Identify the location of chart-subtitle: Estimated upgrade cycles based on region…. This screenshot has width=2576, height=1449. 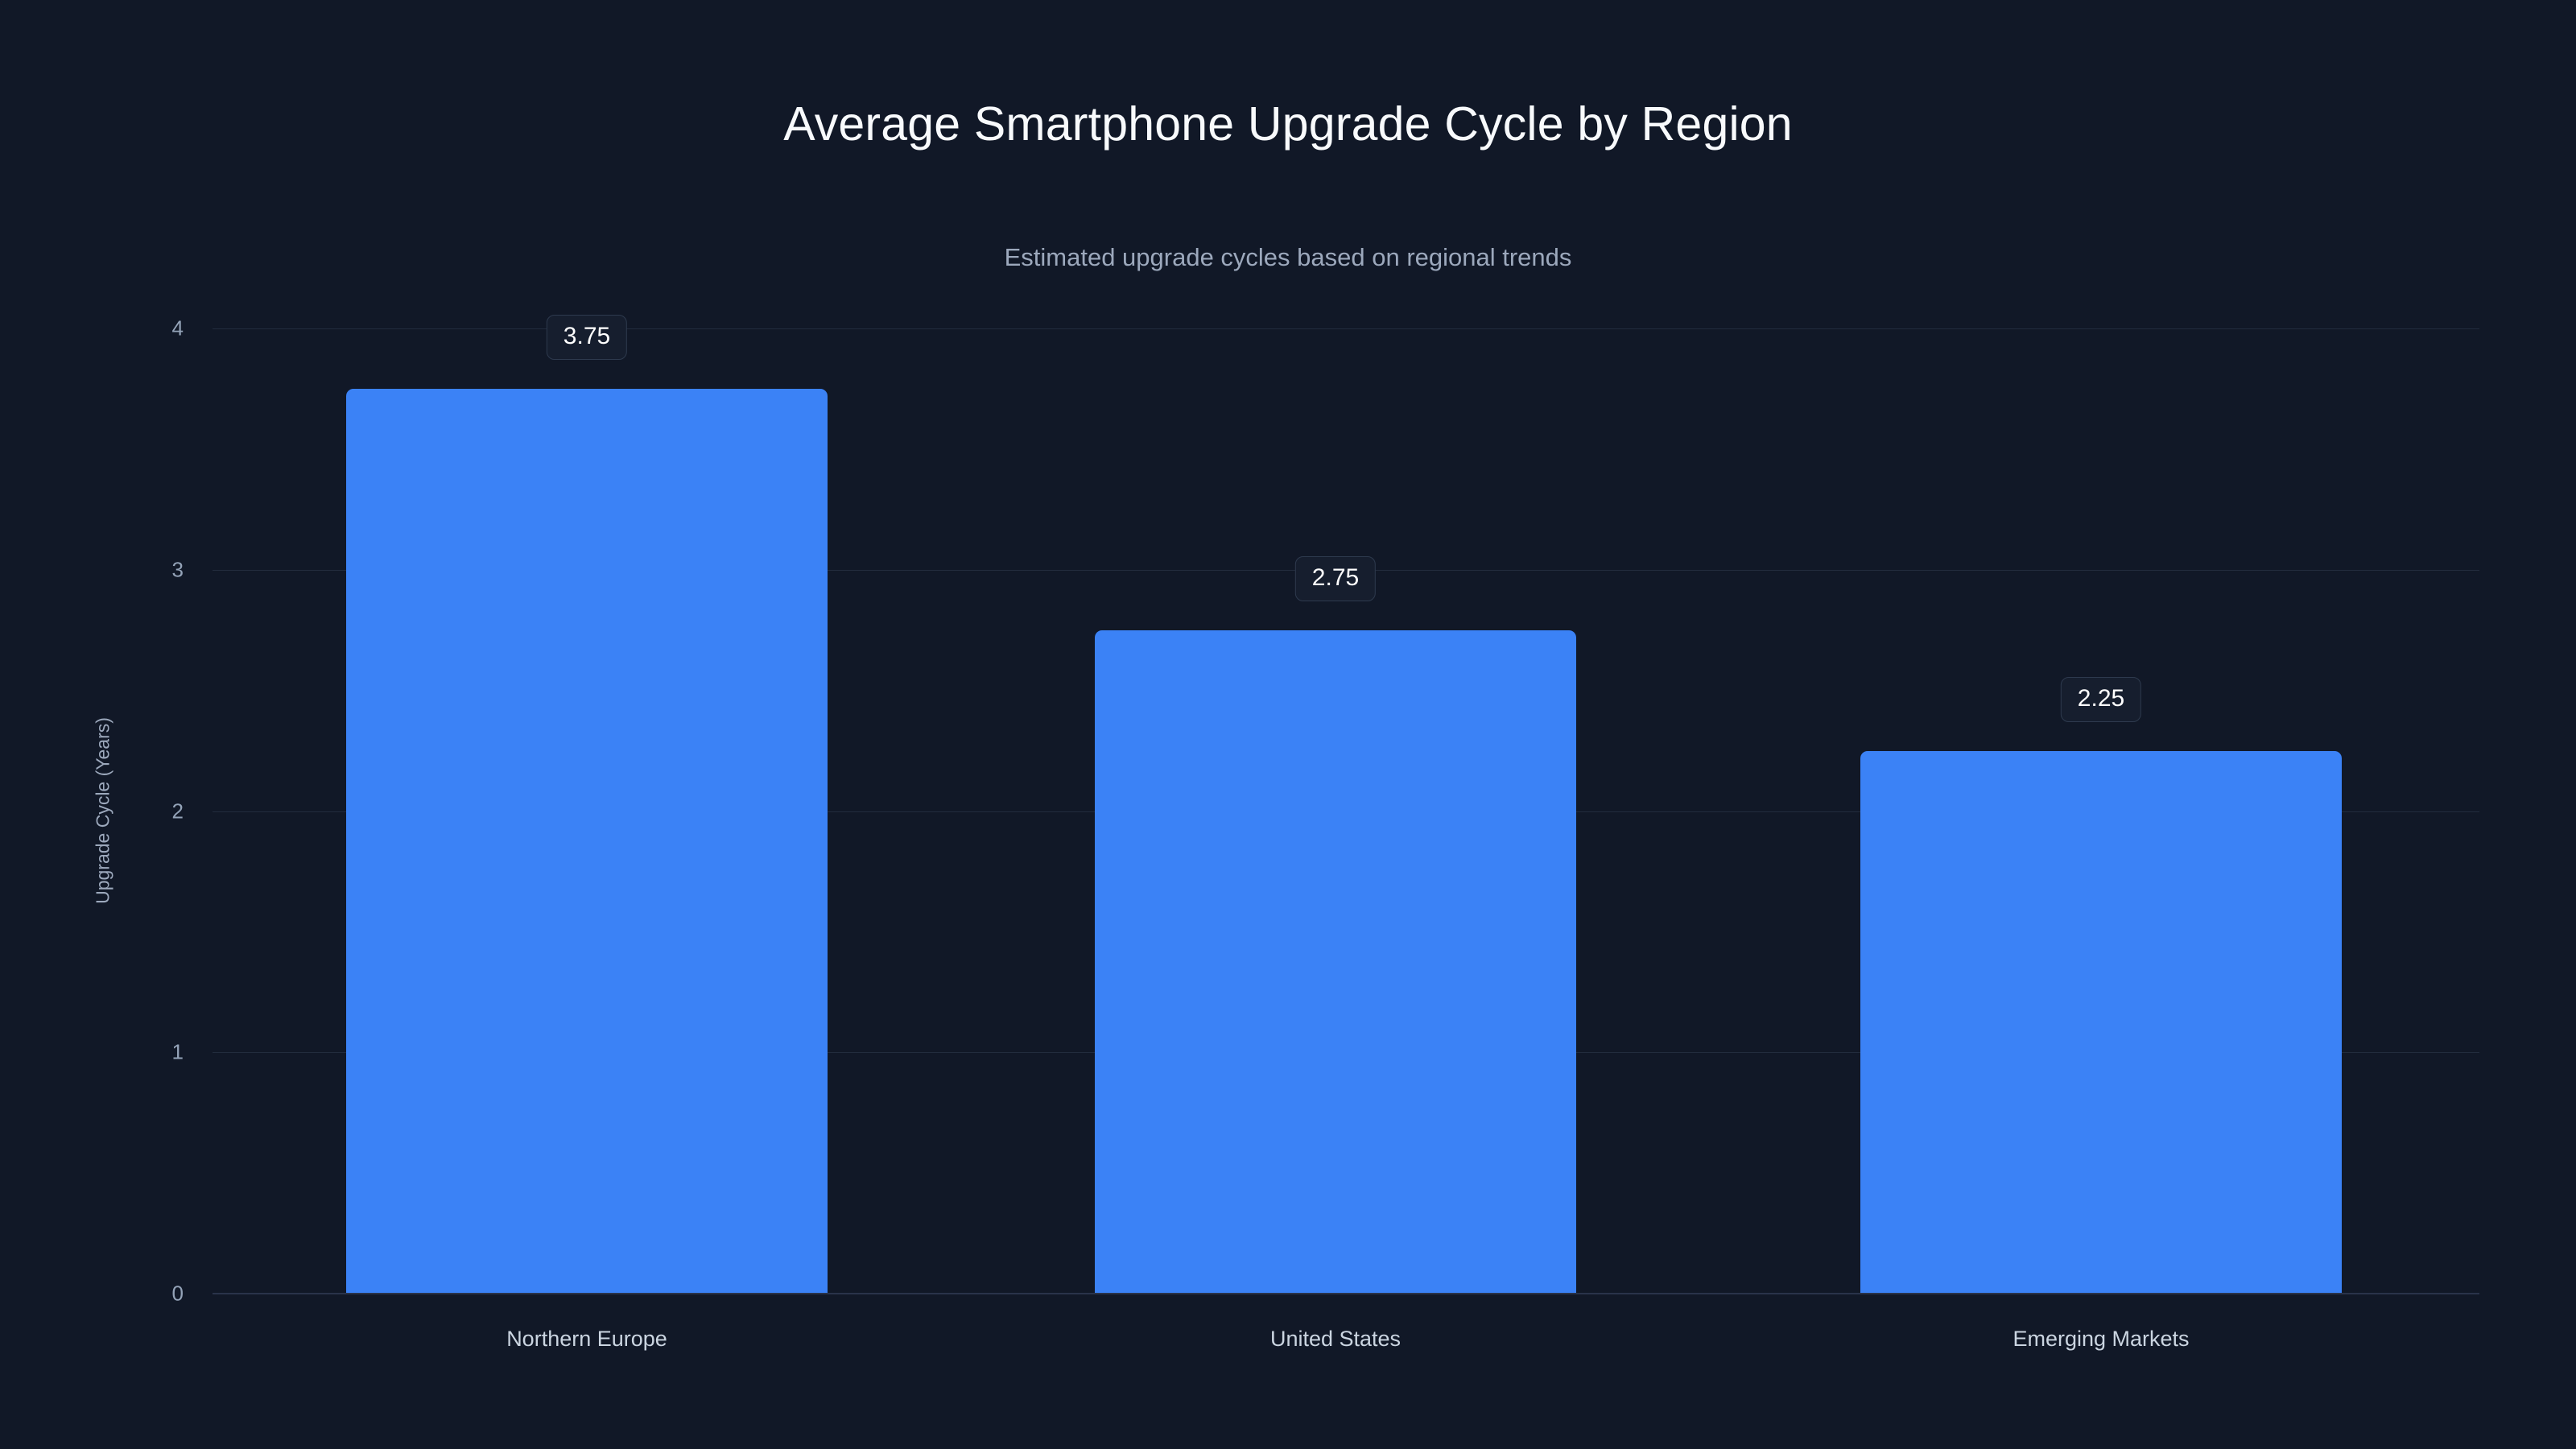
(1288, 257).